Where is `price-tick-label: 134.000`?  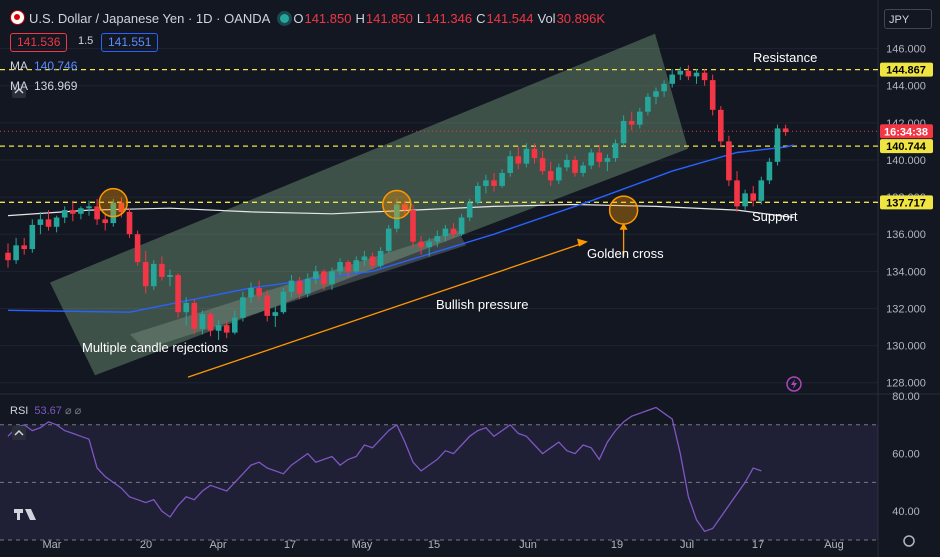 price-tick-label: 134.000 is located at coordinates (906, 272).